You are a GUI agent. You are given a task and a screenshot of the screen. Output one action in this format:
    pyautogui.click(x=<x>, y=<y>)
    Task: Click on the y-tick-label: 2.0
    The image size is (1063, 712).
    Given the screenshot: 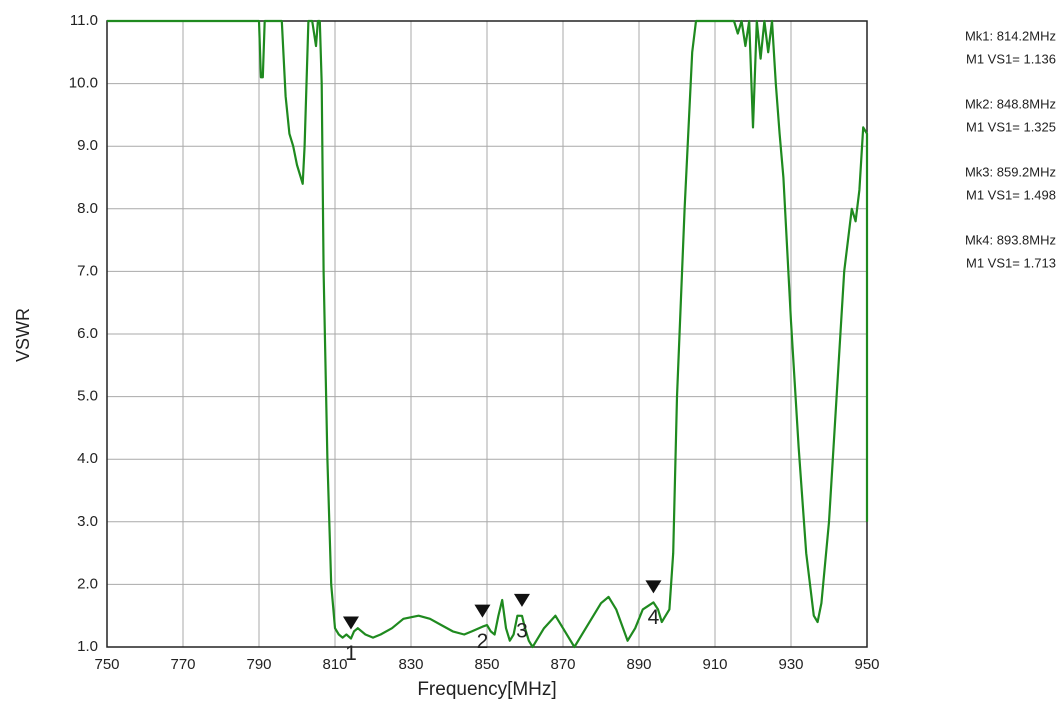 What is the action you would take?
    pyautogui.click(x=87, y=583)
    